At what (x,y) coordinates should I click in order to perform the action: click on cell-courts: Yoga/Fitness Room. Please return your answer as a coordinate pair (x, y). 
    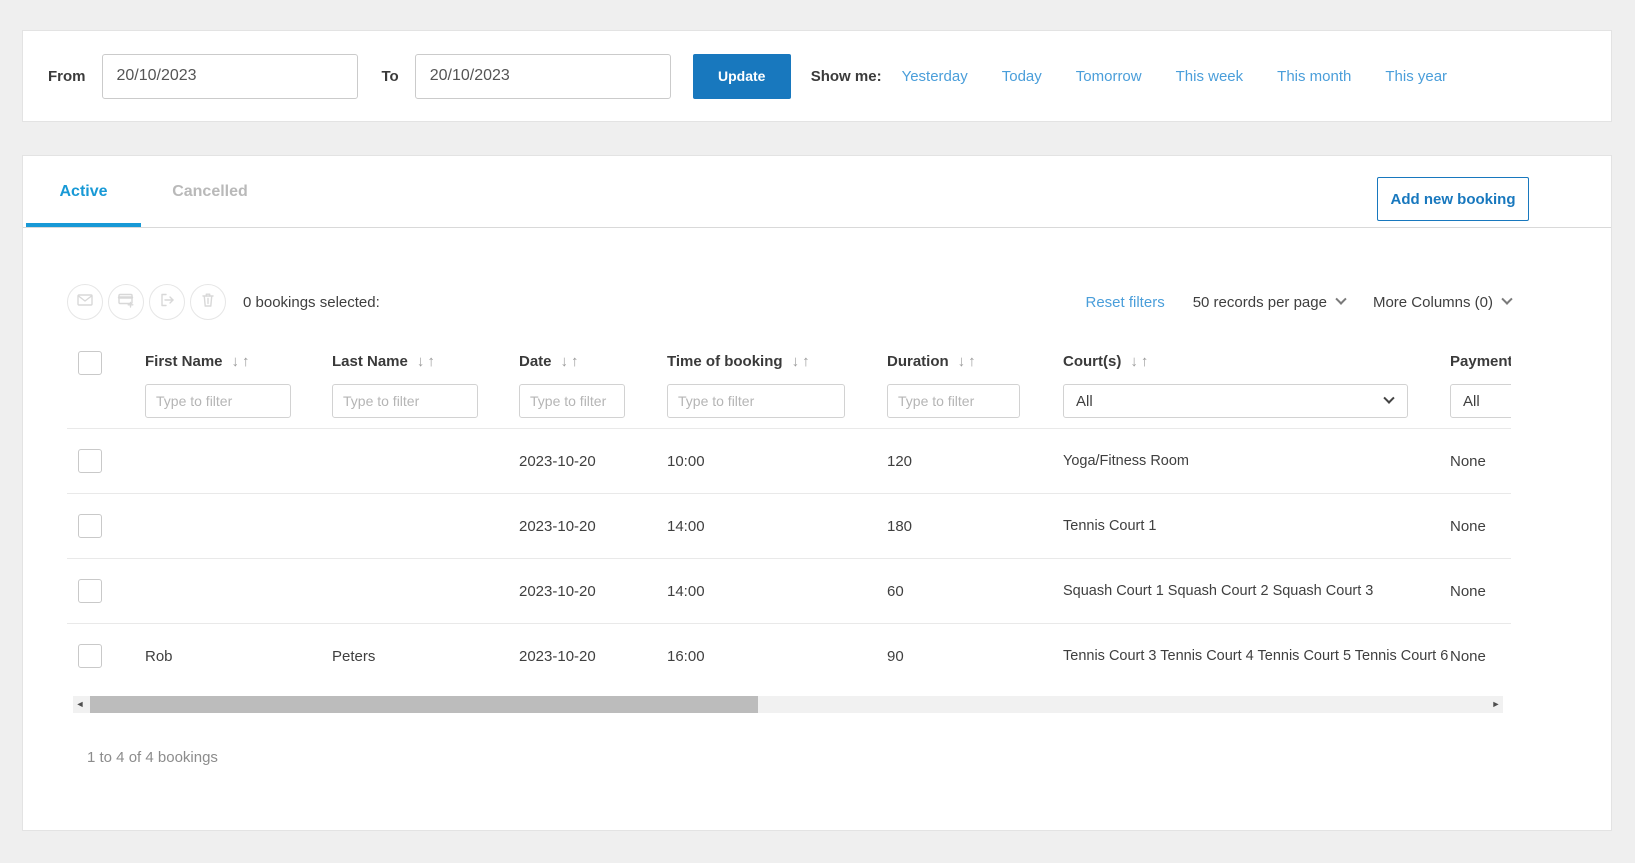
    Looking at the image, I should click on (1126, 461).